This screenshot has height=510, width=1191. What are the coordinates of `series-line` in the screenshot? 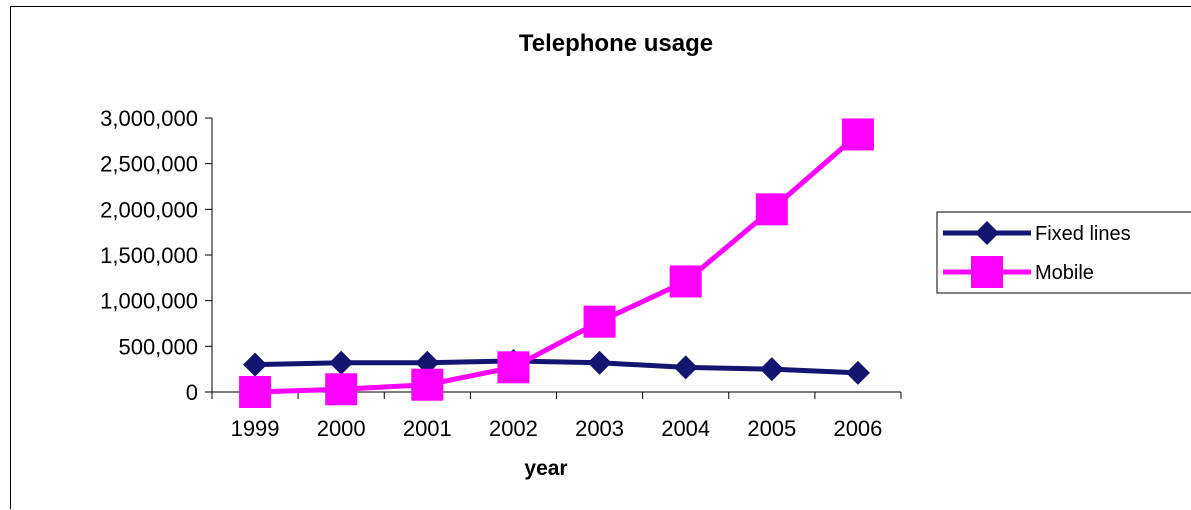 It's located at (557, 367).